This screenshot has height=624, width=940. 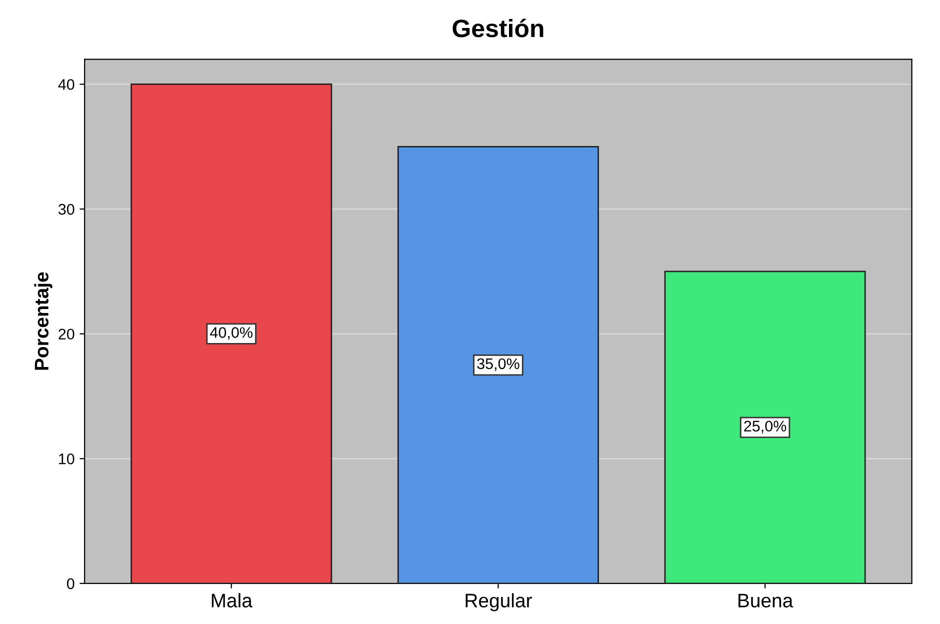 I want to click on bar, so click(x=765, y=427).